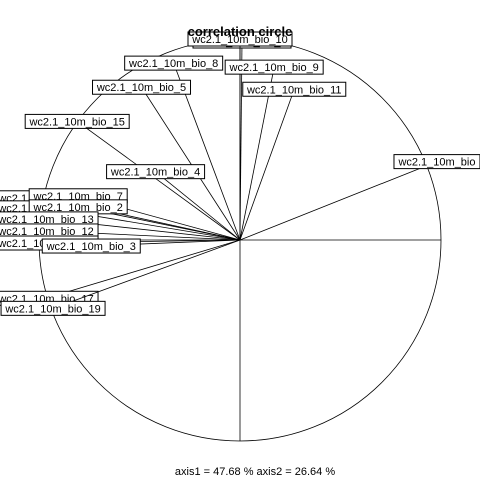 This screenshot has height=480, width=480. I want to click on label-wc2-1-10m-bio-13: wc2.1_10m_bio_13, so click(47, 220).